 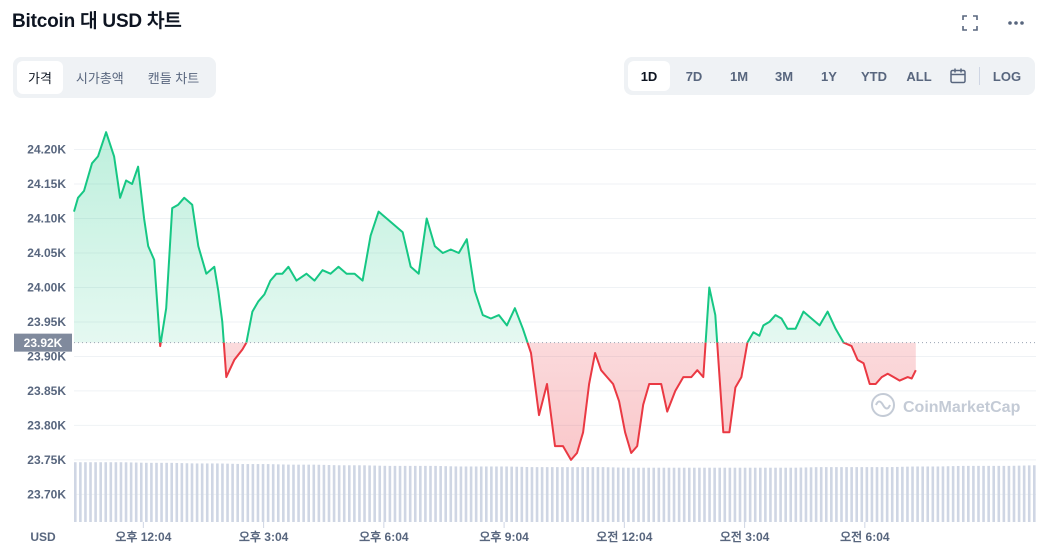 What do you see at coordinates (958, 76) in the screenshot?
I see `calendar-icon` at bounding box center [958, 76].